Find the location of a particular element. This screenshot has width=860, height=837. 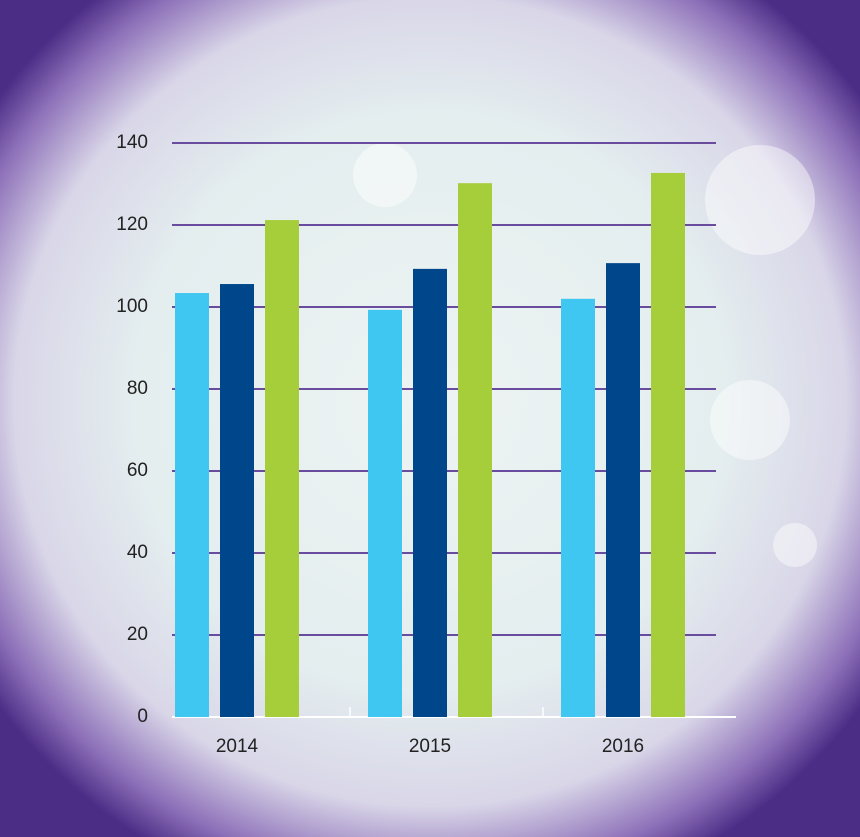

x-tick-label: 2014 is located at coordinates (237, 746).